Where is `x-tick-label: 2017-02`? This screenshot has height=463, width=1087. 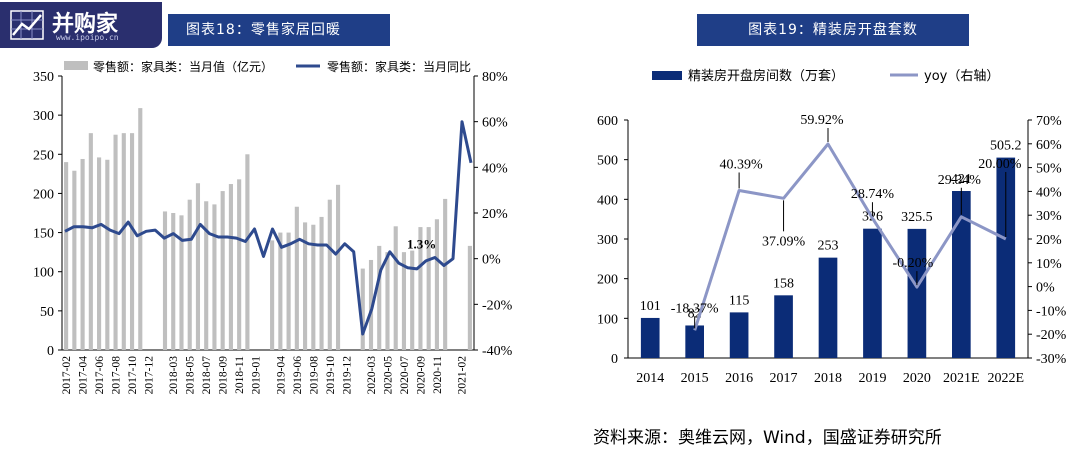
x-tick-label: 2017-02 is located at coordinates (67, 375).